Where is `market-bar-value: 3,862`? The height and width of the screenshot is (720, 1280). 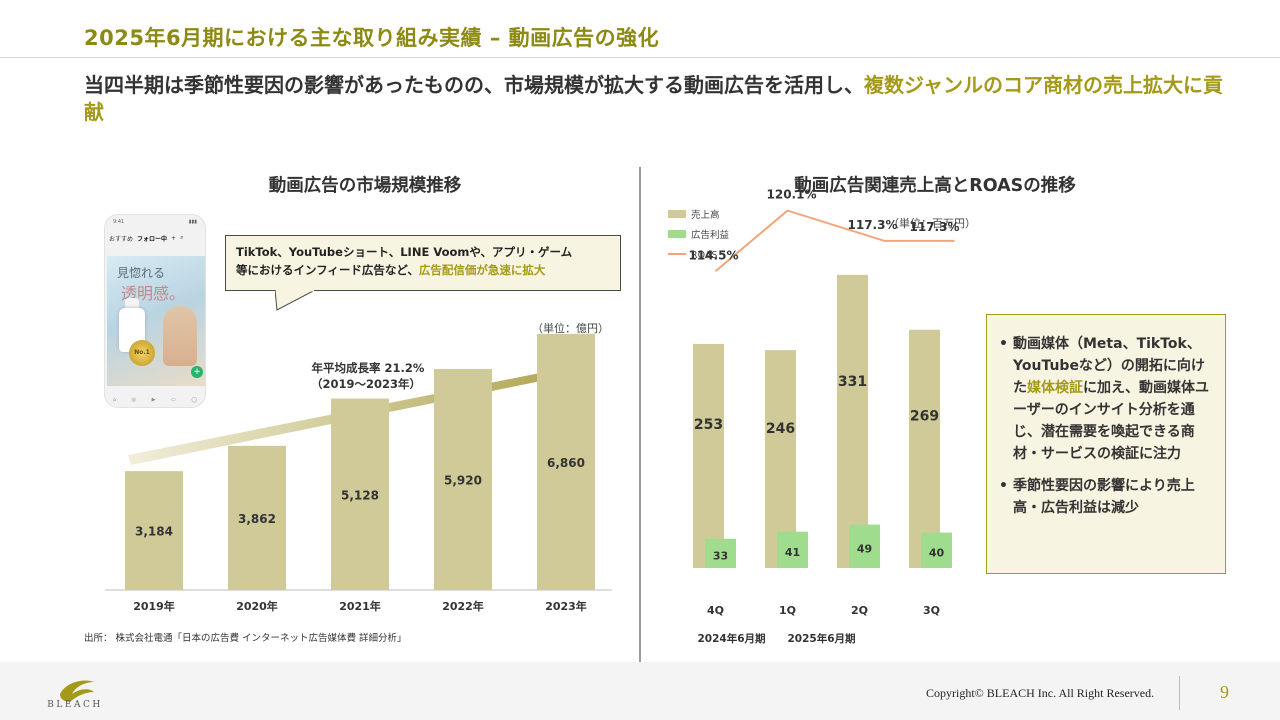
market-bar-value: 3,862 is located at coordinates (257, 519).